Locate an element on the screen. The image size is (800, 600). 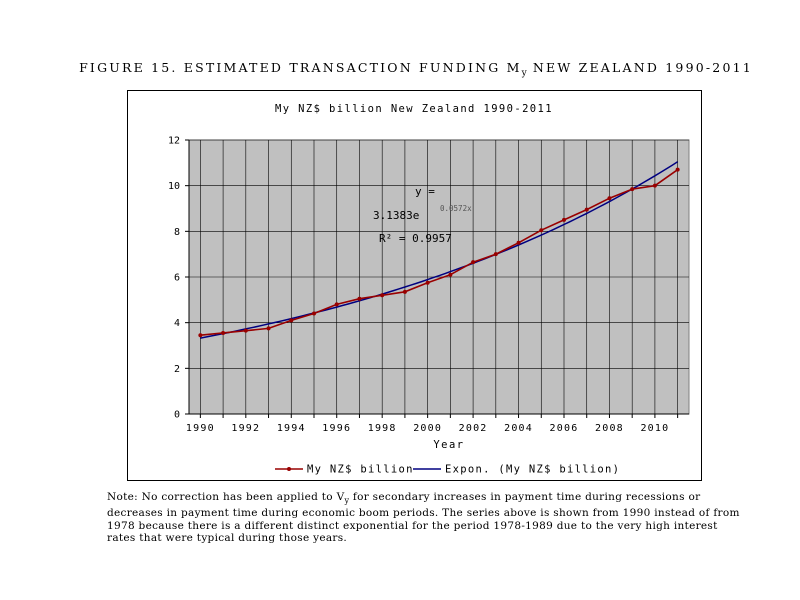
y-tick-label: 10 is located at coordinates (174, 186).